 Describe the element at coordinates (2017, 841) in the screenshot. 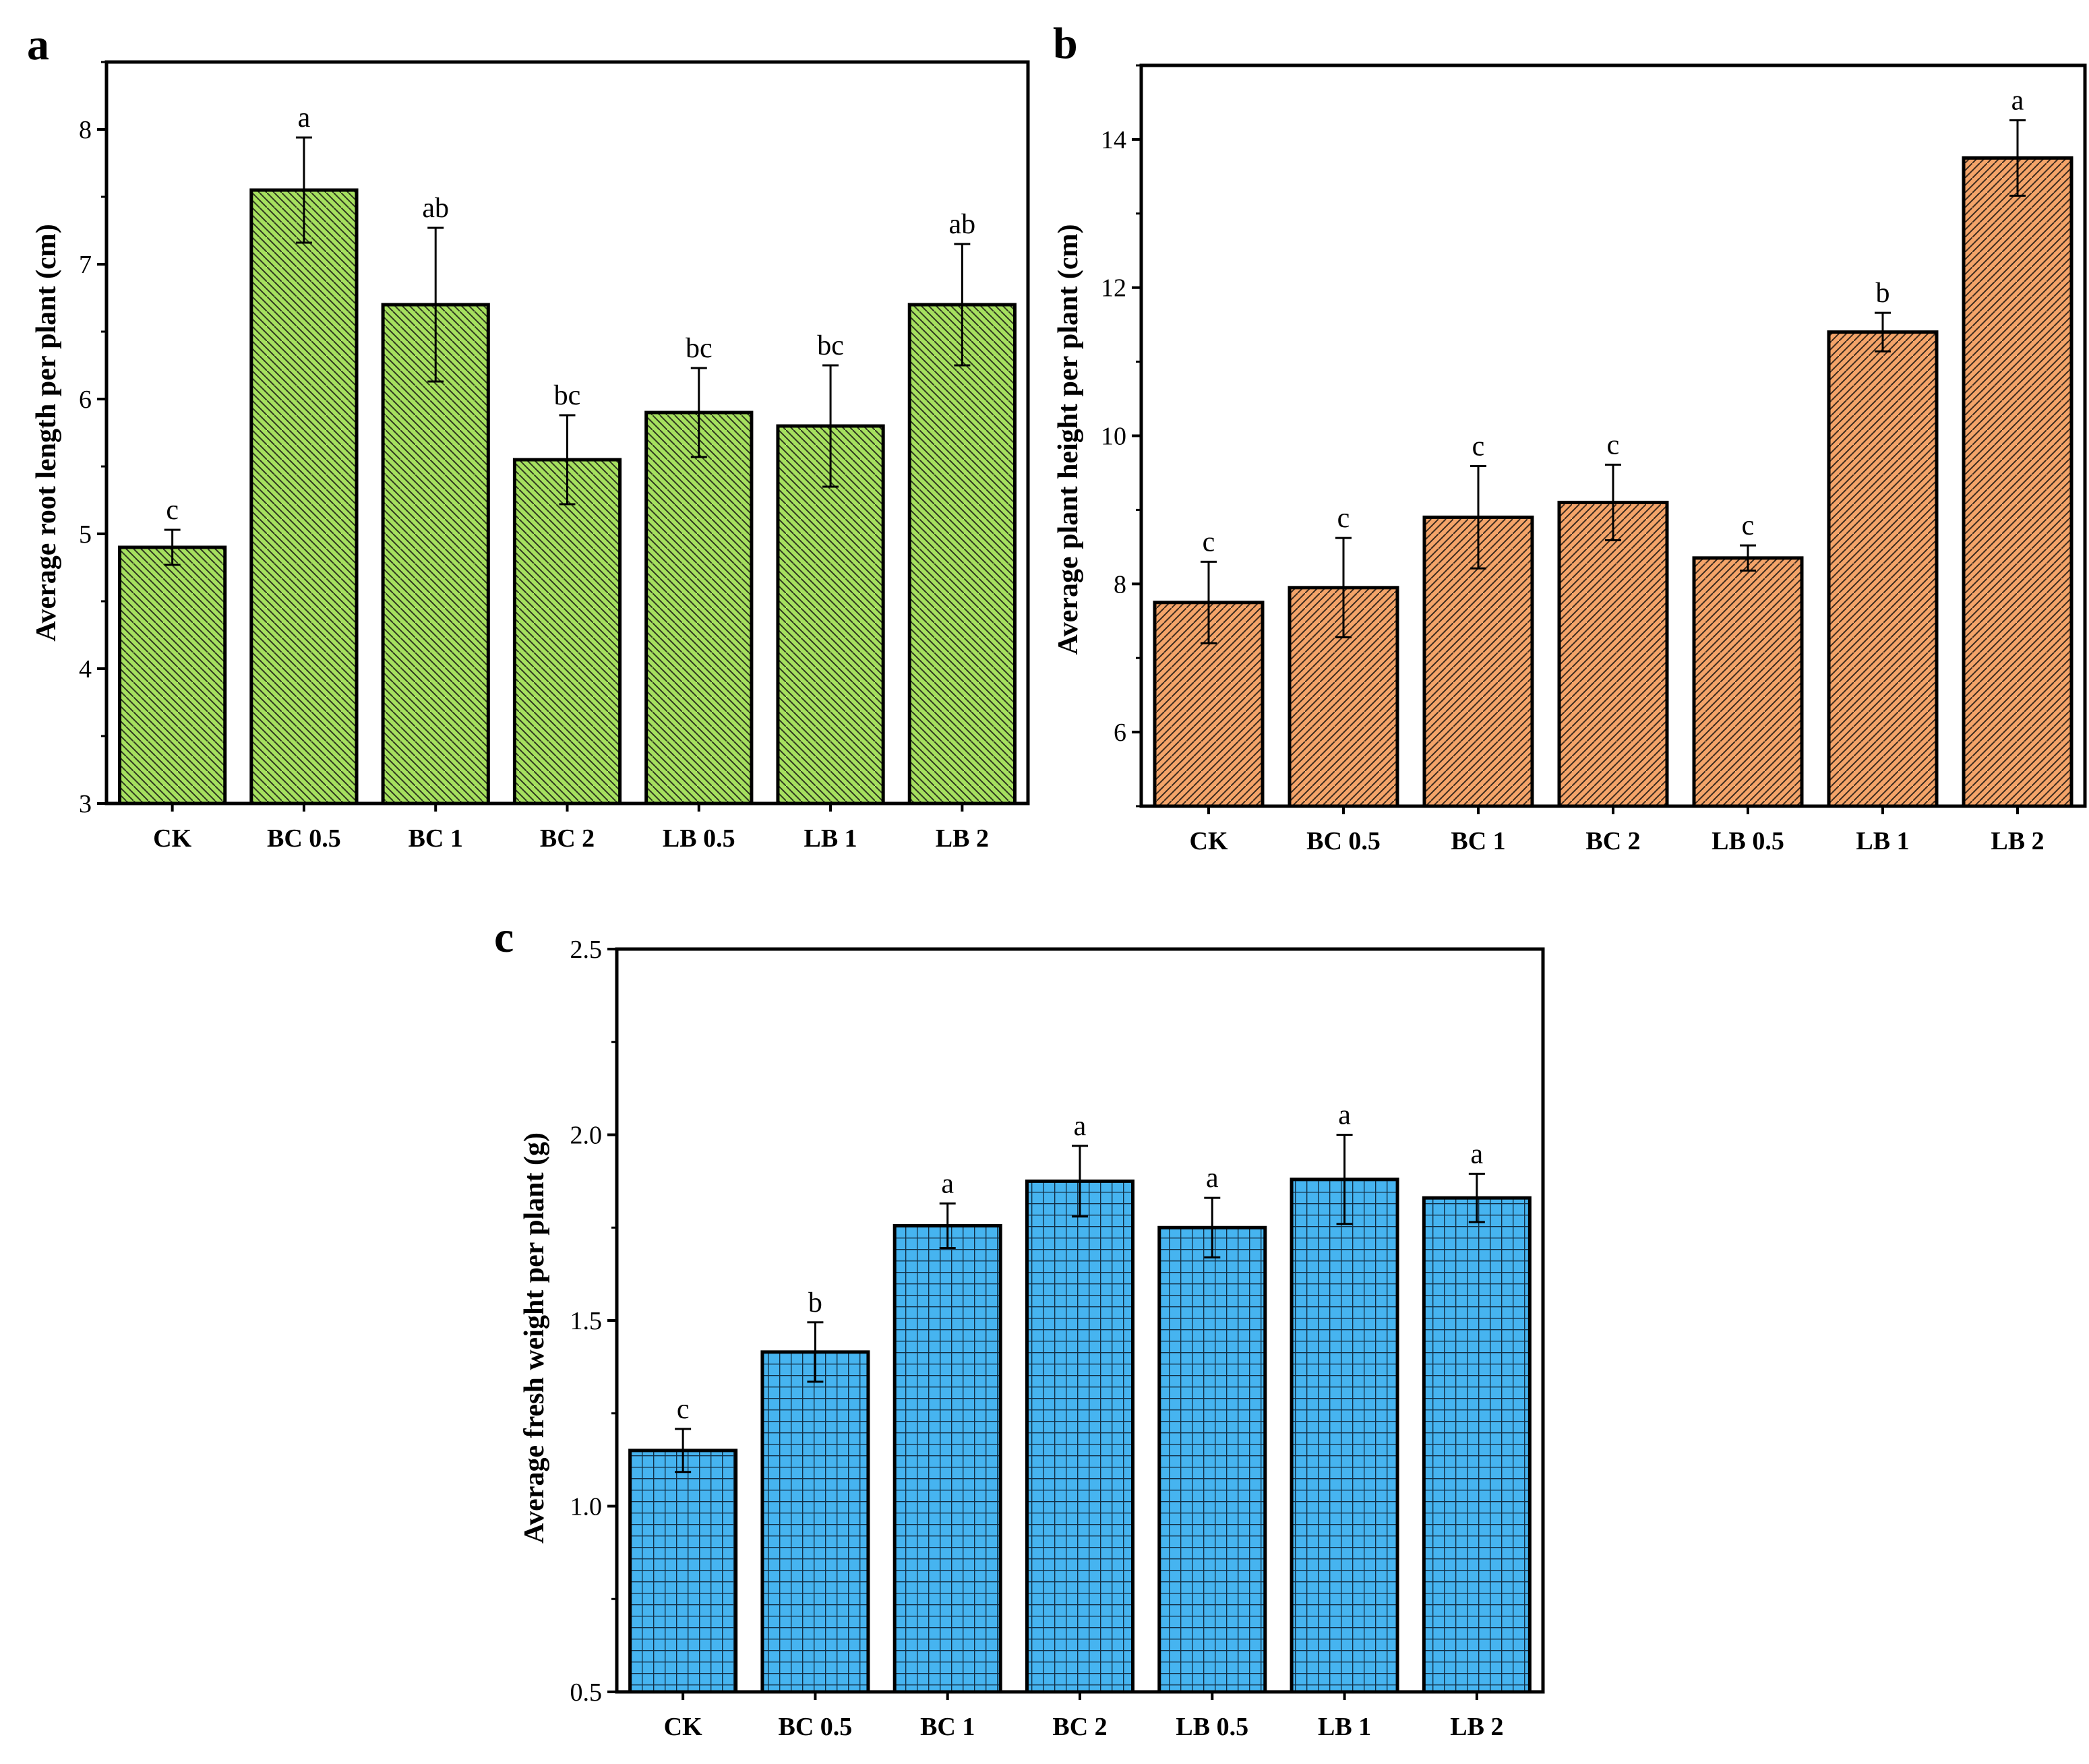

I see `x-category-label-b-6: LB 2` at that location.